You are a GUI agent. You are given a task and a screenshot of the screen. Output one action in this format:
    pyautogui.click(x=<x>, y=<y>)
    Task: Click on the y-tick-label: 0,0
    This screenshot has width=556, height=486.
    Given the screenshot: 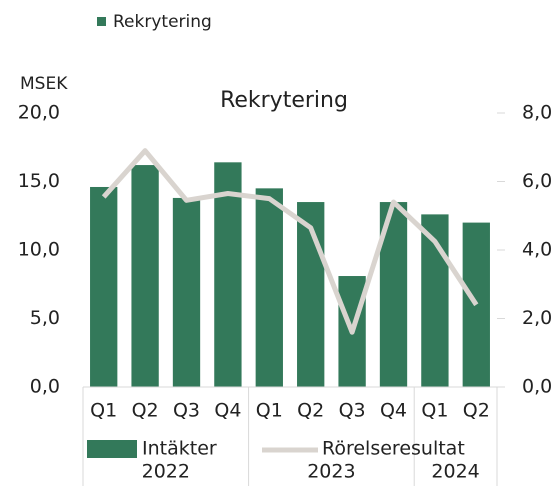 What is the action you would take?
    pyautogui.click(x=45, y=387)
    